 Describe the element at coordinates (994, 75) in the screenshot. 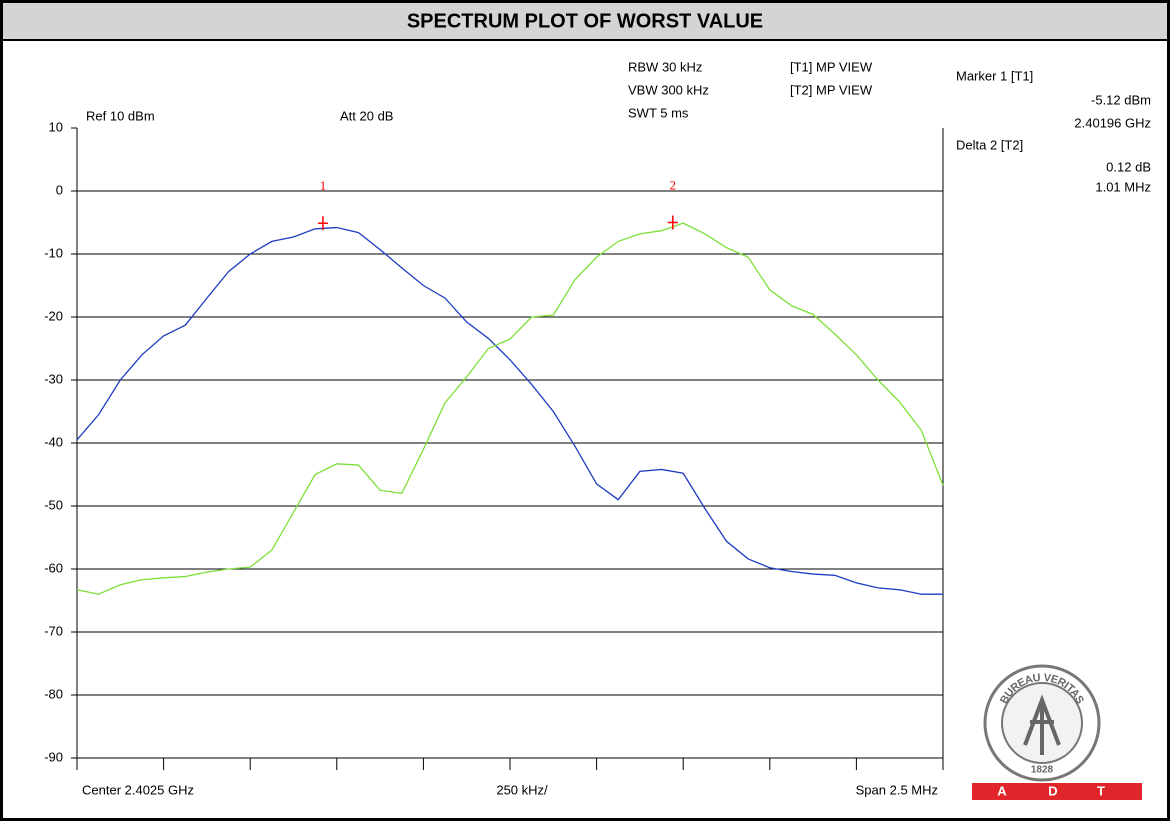

I see `marker-title: Marker 1 [T1]` at that location.